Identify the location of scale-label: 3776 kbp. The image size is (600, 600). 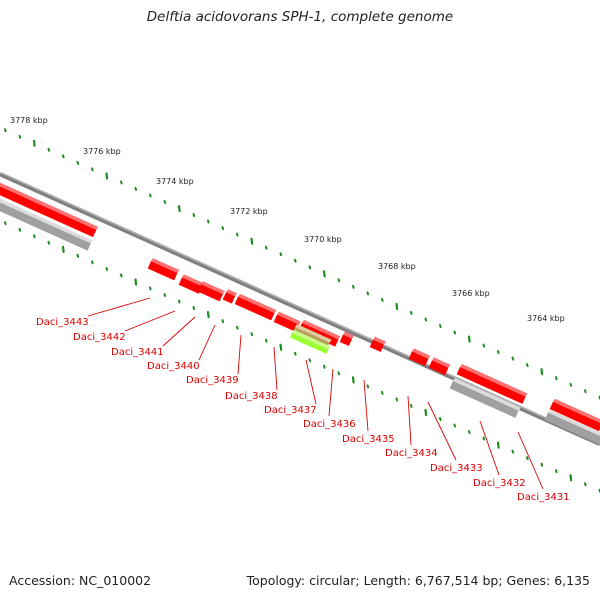
(102, 151).